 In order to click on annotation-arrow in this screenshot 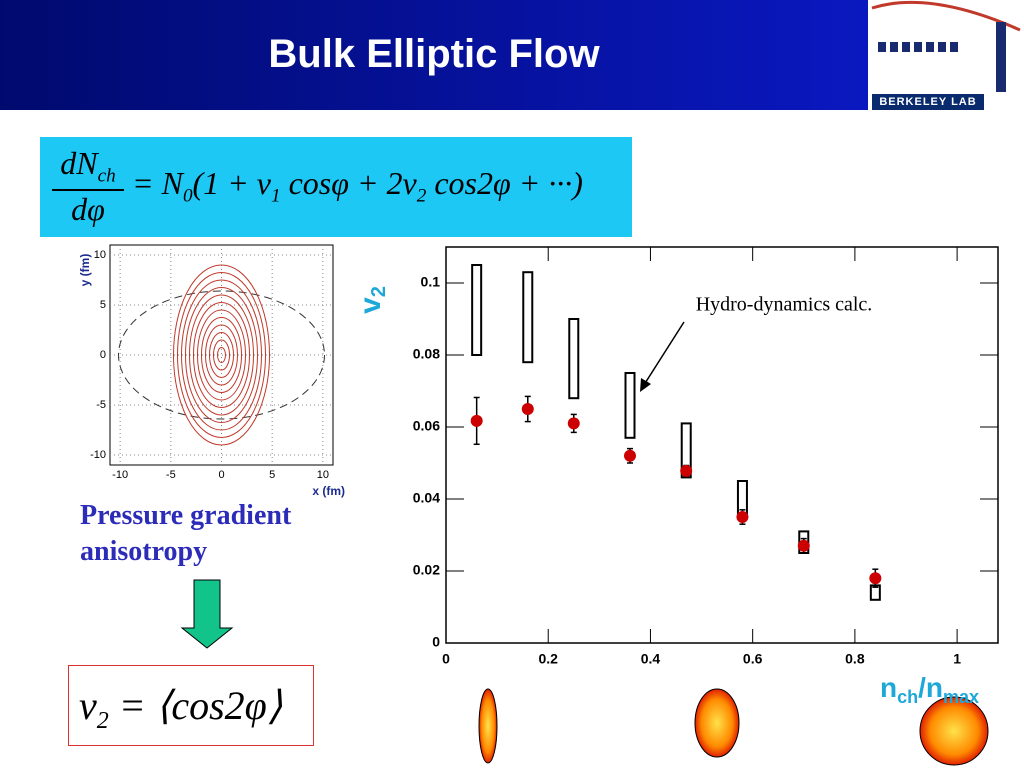, I will do `click(663, 355)`.